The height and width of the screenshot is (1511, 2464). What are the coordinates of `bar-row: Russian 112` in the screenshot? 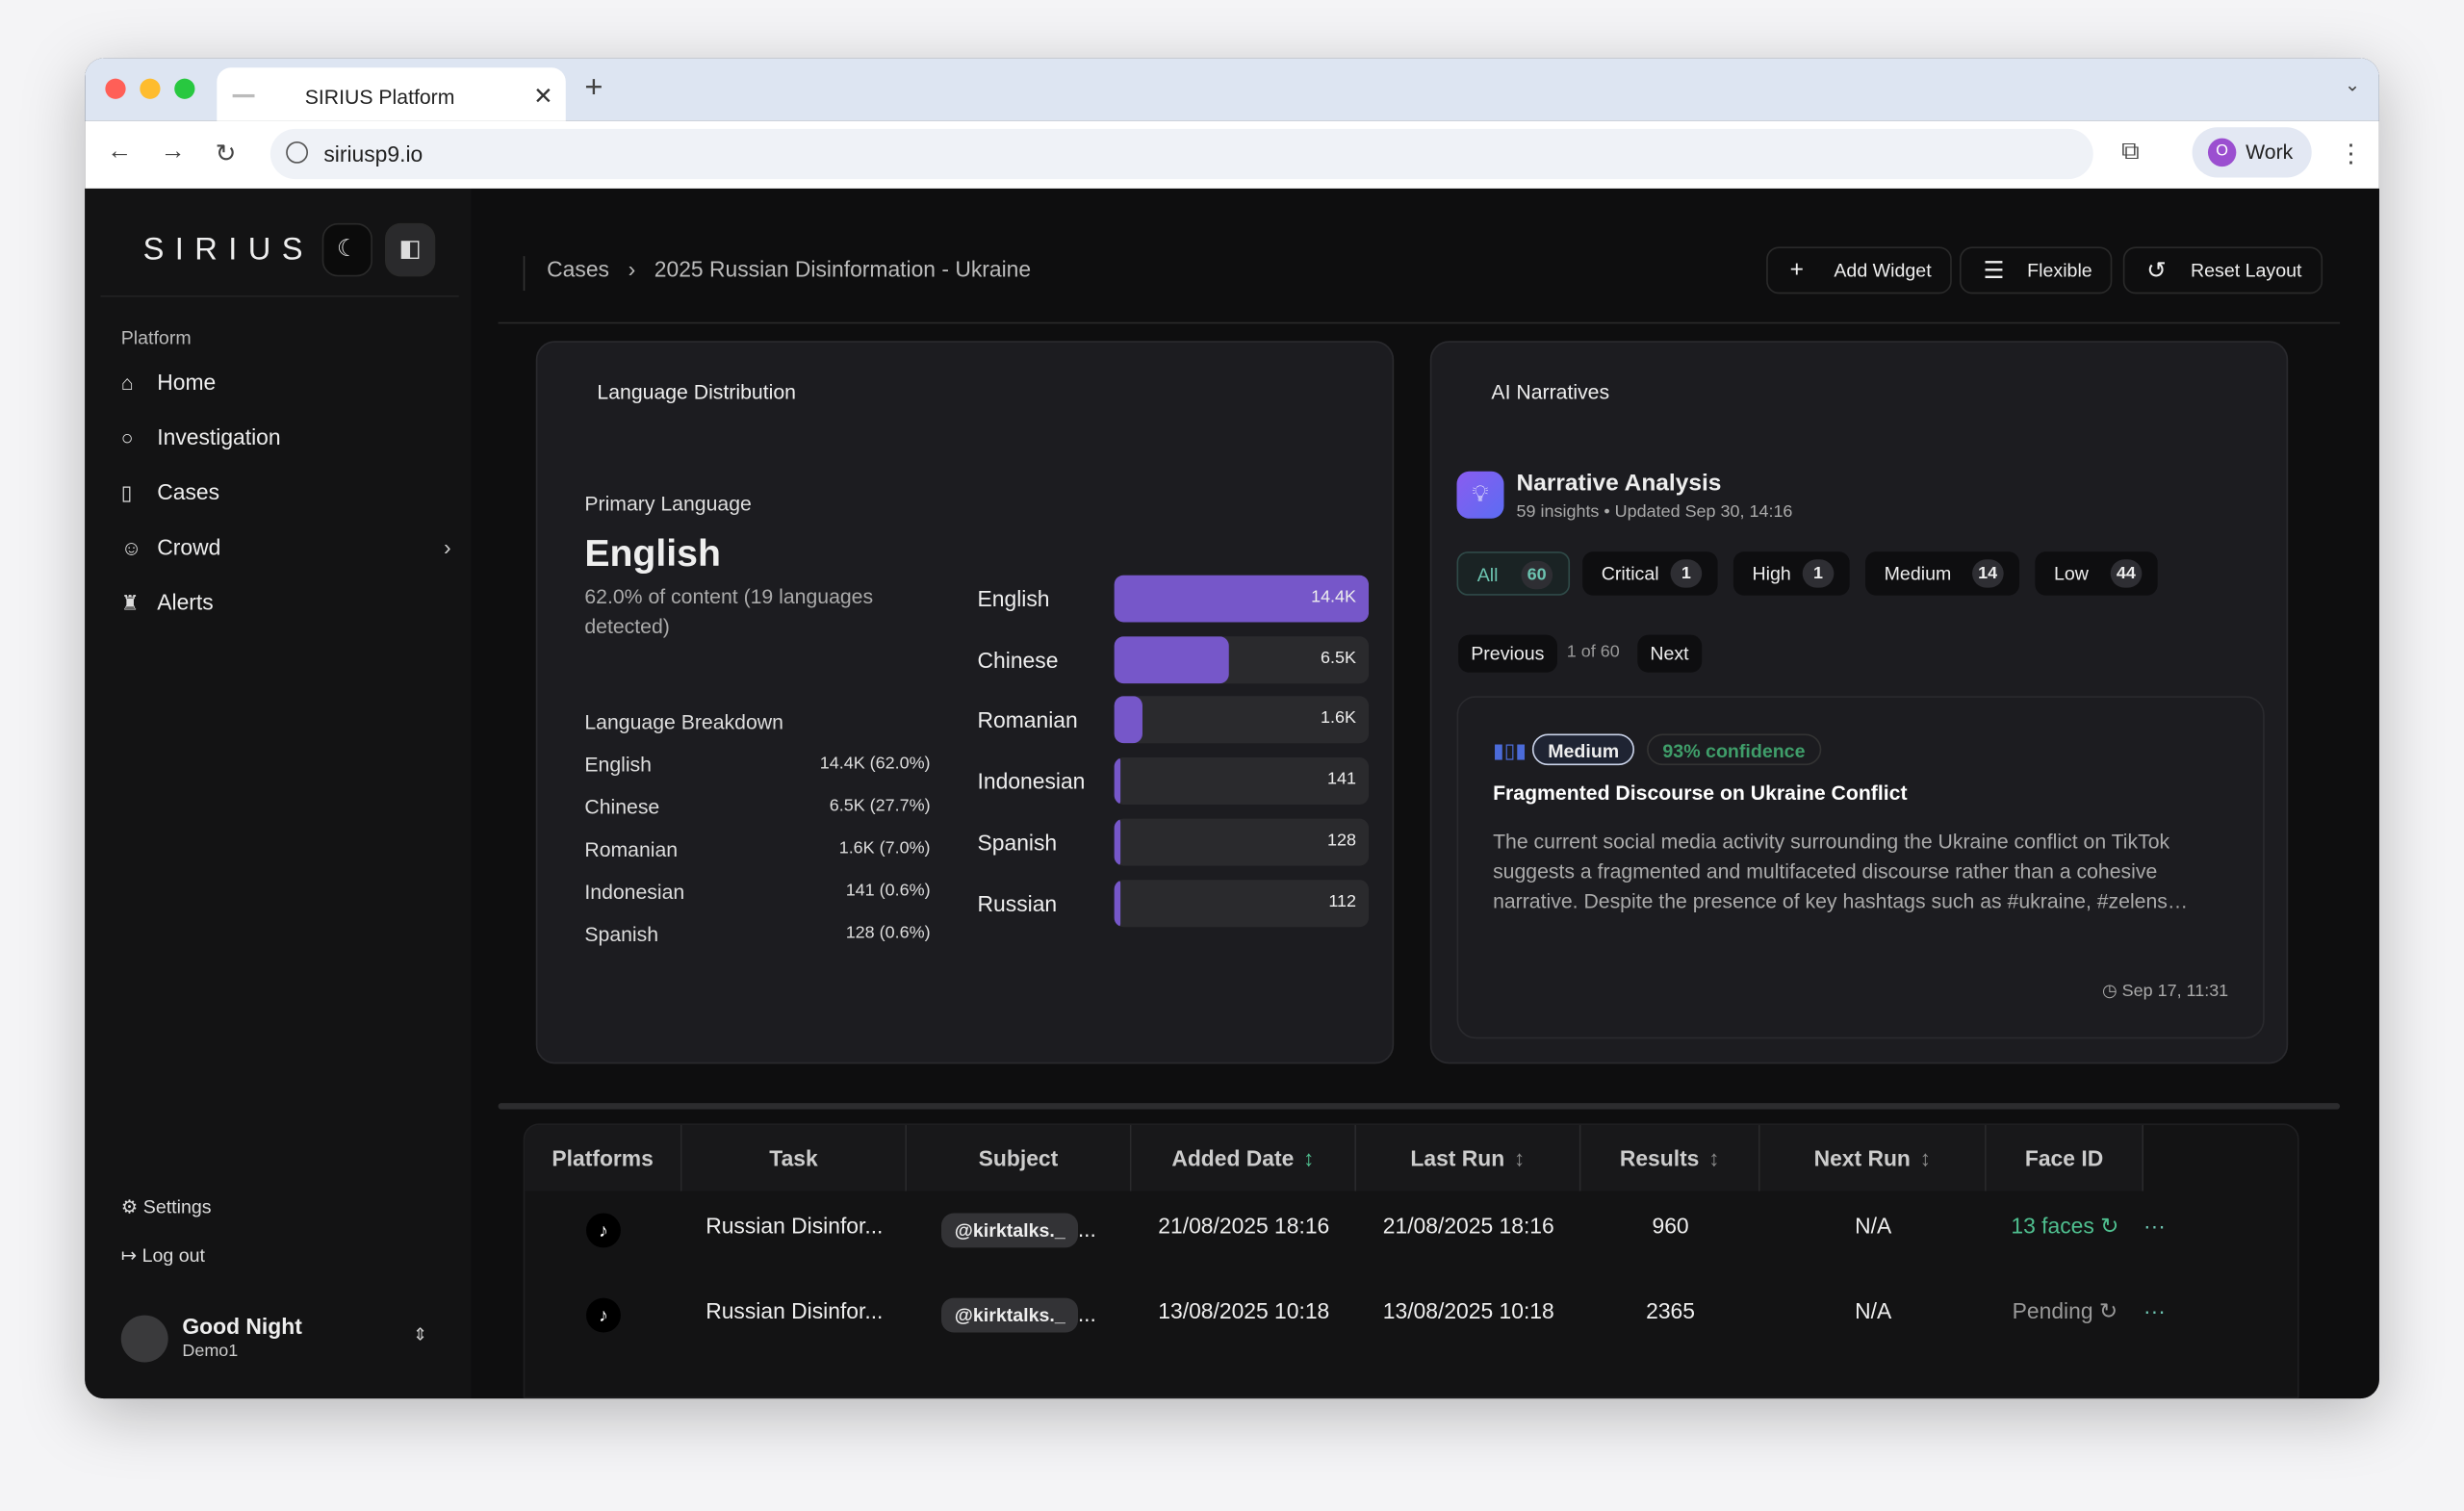 It's located at (1174, 903).